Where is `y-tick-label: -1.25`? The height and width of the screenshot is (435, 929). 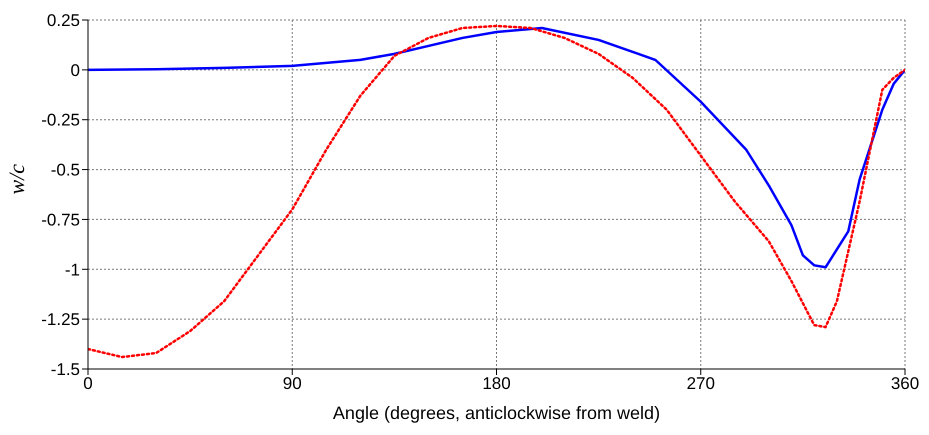 y-tick-label: -1.25 is located at coordinates (60, 320).